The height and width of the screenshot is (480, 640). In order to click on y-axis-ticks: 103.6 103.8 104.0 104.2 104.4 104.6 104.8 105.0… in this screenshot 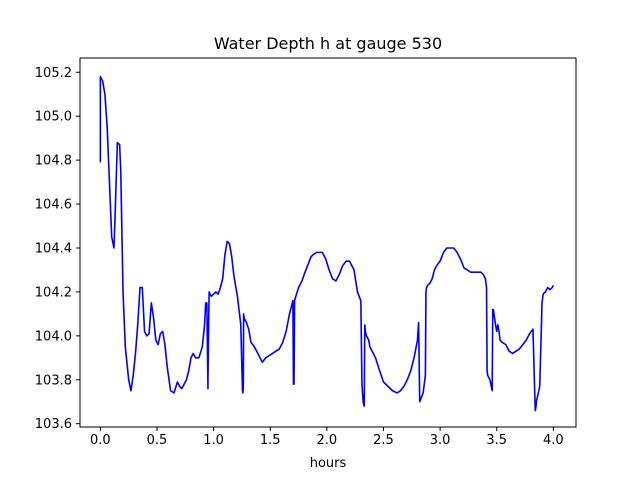, I will do `click(57, 249)`.